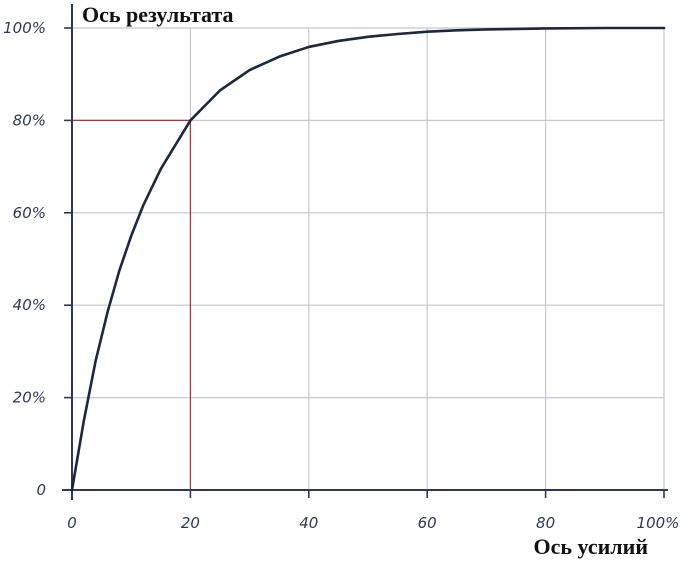  What do you see at coordinates (29, 120) in the screenshot?
I see `y-tick-label-4: 80%` at bounding box center [29, 120].